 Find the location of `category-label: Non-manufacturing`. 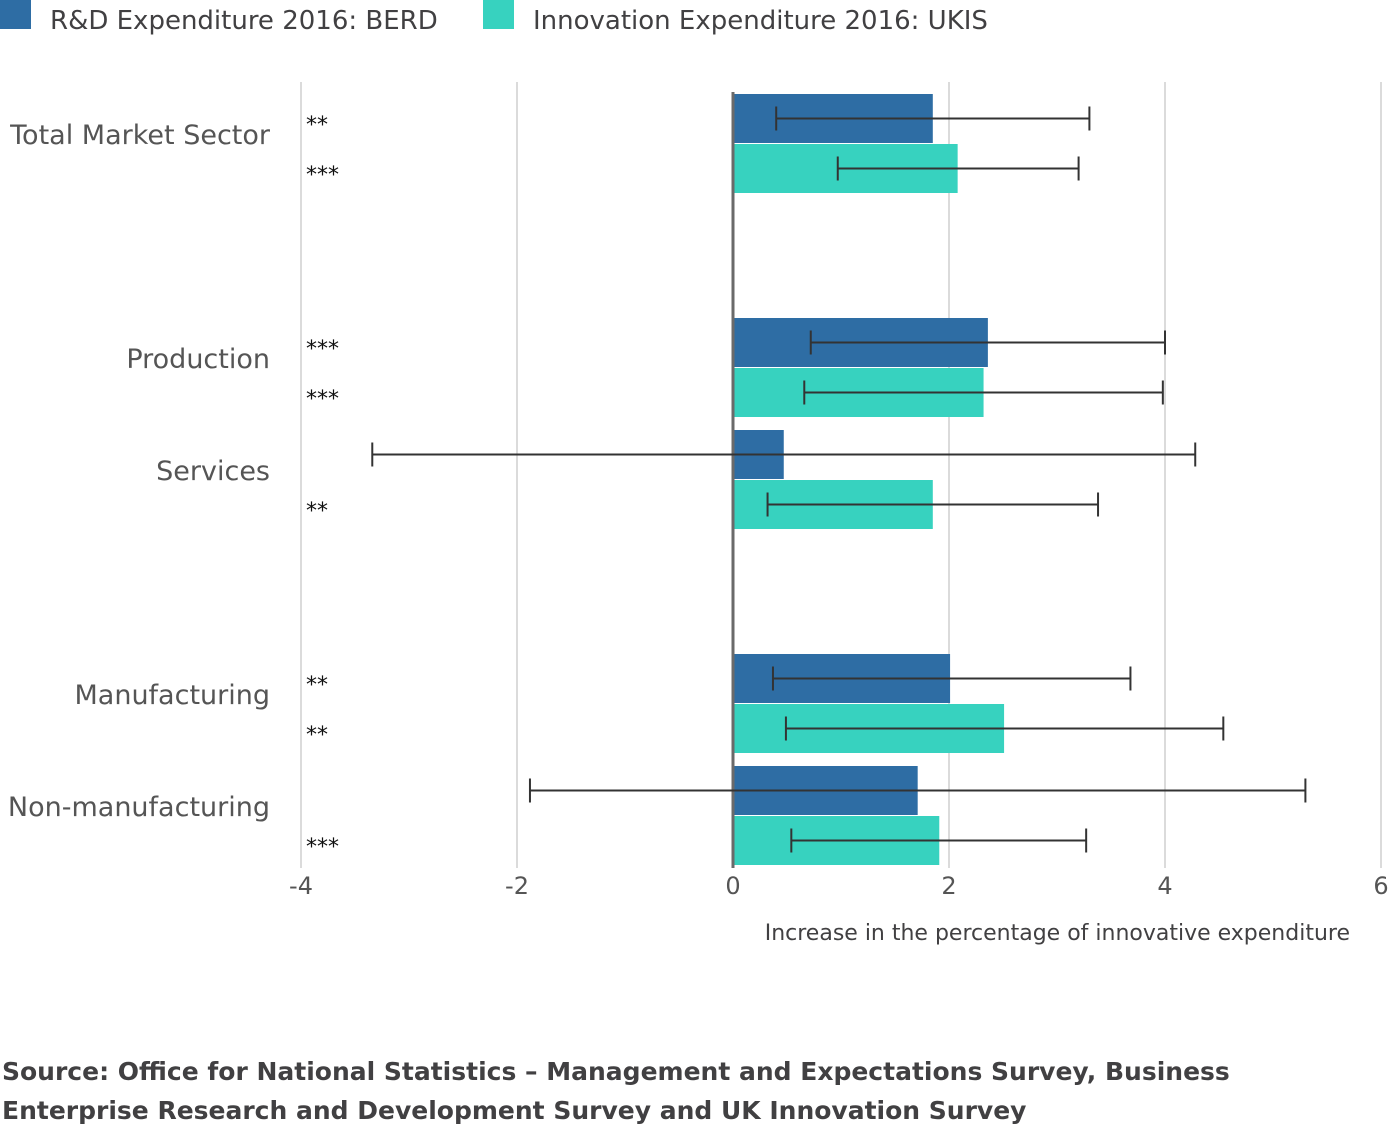

category-label: Non-manufacturing is located at coordinates (139, 807).